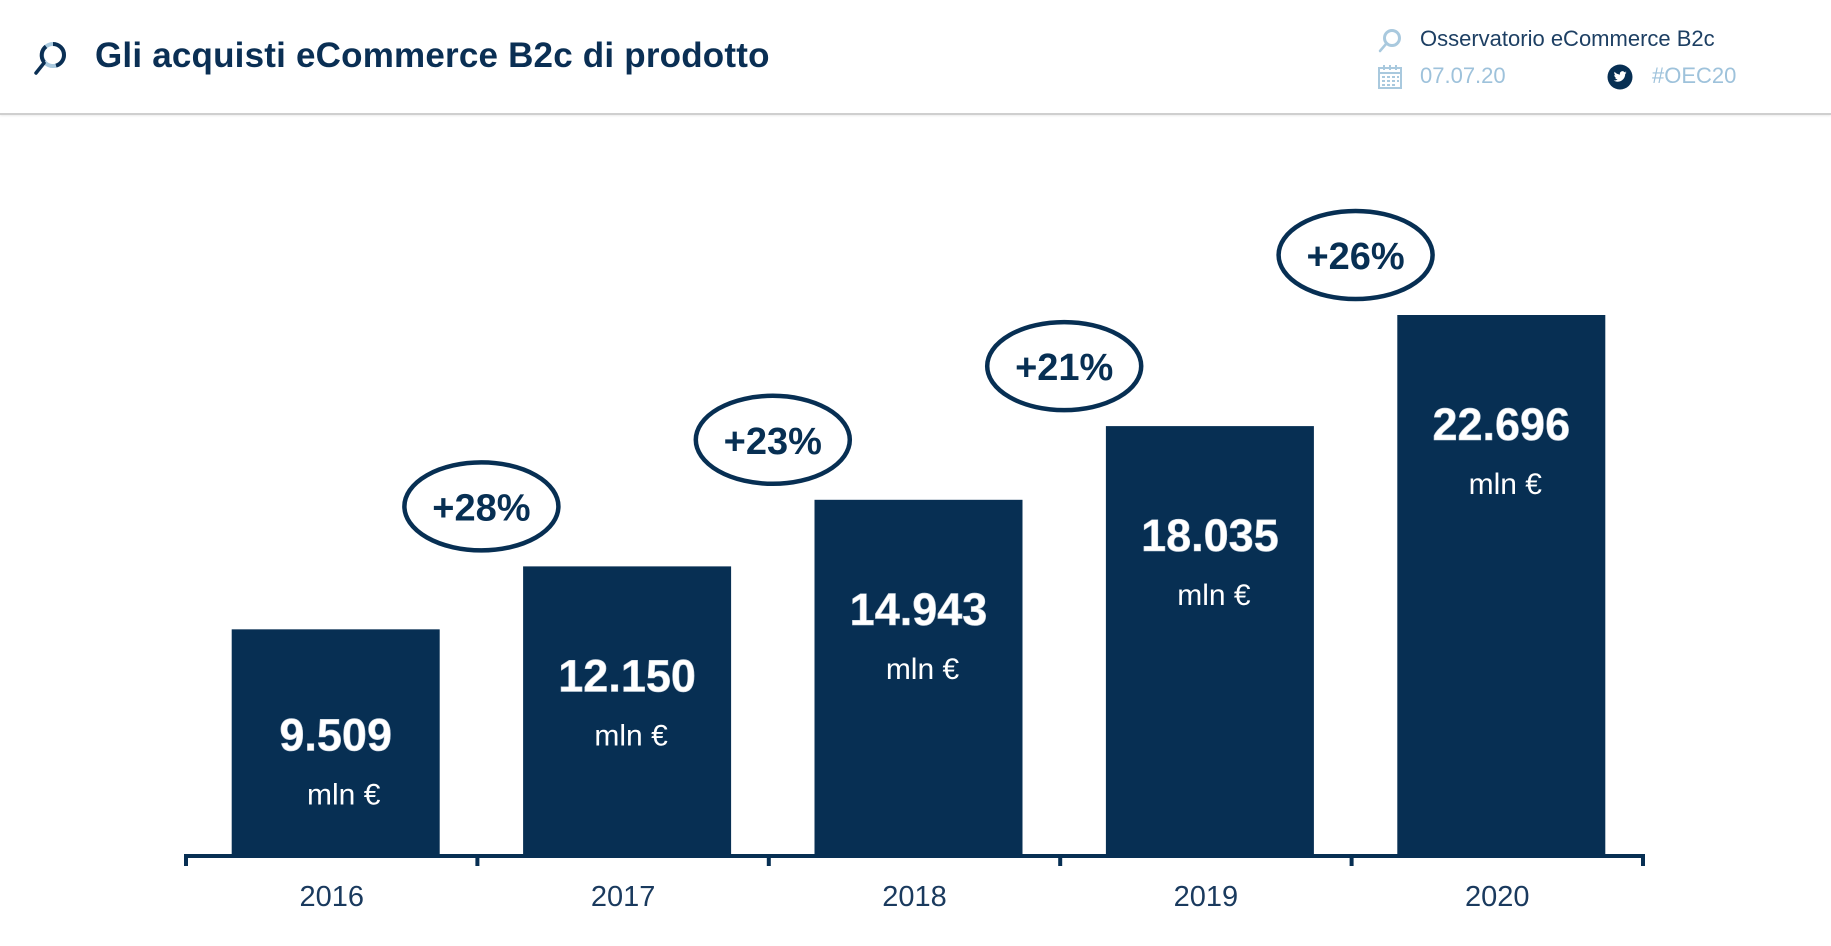 The image size is (1831, 946). Describe the element at coordinates (331, 897) in the screenshot. I see `x-tick-label: 2016` at that location.